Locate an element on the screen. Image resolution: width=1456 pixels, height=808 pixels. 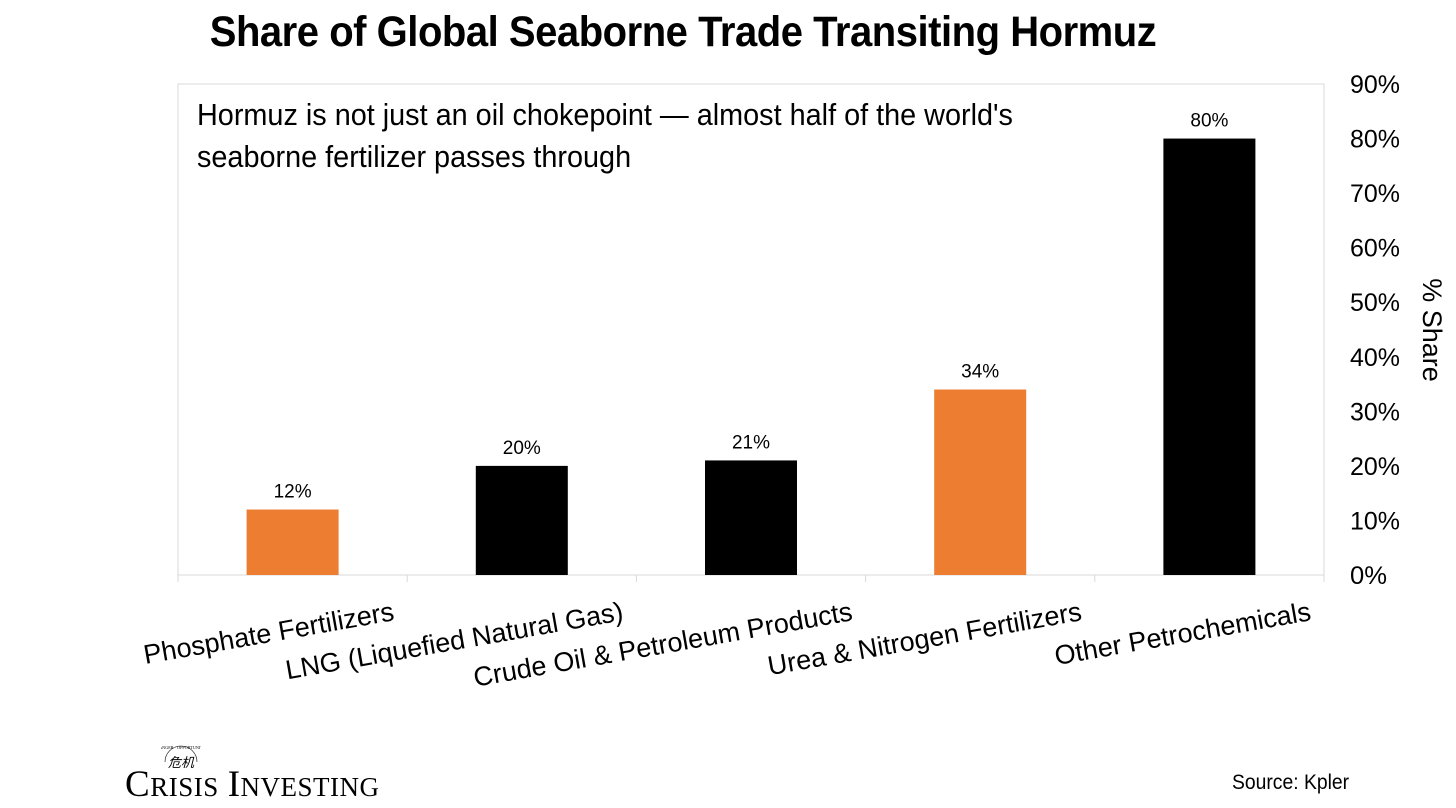
svg-text: DANGER · OPPORTUNITY is located at coordinates (181, 747).